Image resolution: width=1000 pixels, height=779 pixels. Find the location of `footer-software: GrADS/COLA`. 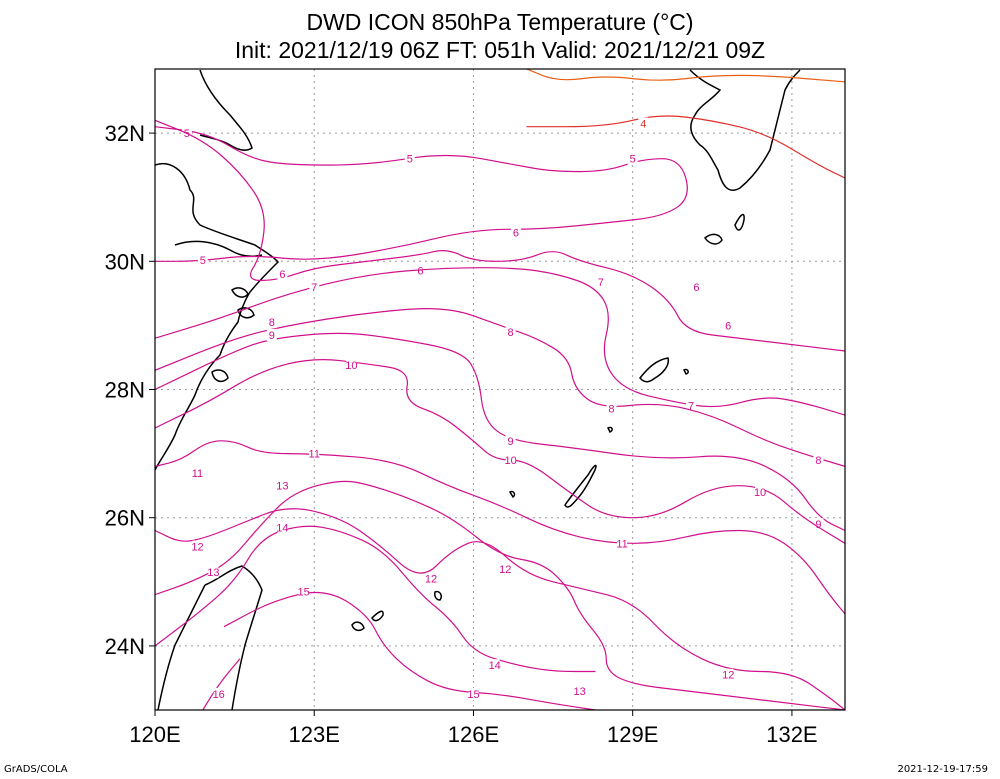

footer-software: GrADS/COLA is located at coordinates (36, 769).